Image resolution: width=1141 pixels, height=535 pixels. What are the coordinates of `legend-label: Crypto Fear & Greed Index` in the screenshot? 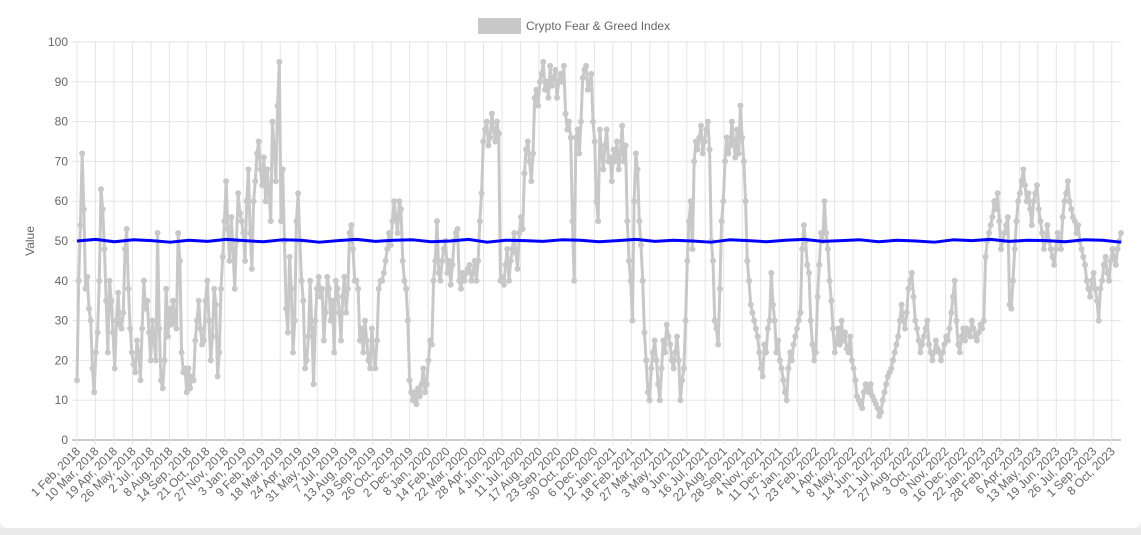 It's located at (598, 26).